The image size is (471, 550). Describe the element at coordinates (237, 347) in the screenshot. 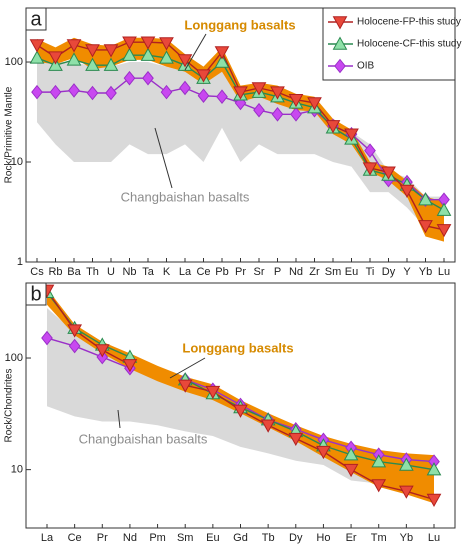

I see `annotation: Longgang basalts` at that location.